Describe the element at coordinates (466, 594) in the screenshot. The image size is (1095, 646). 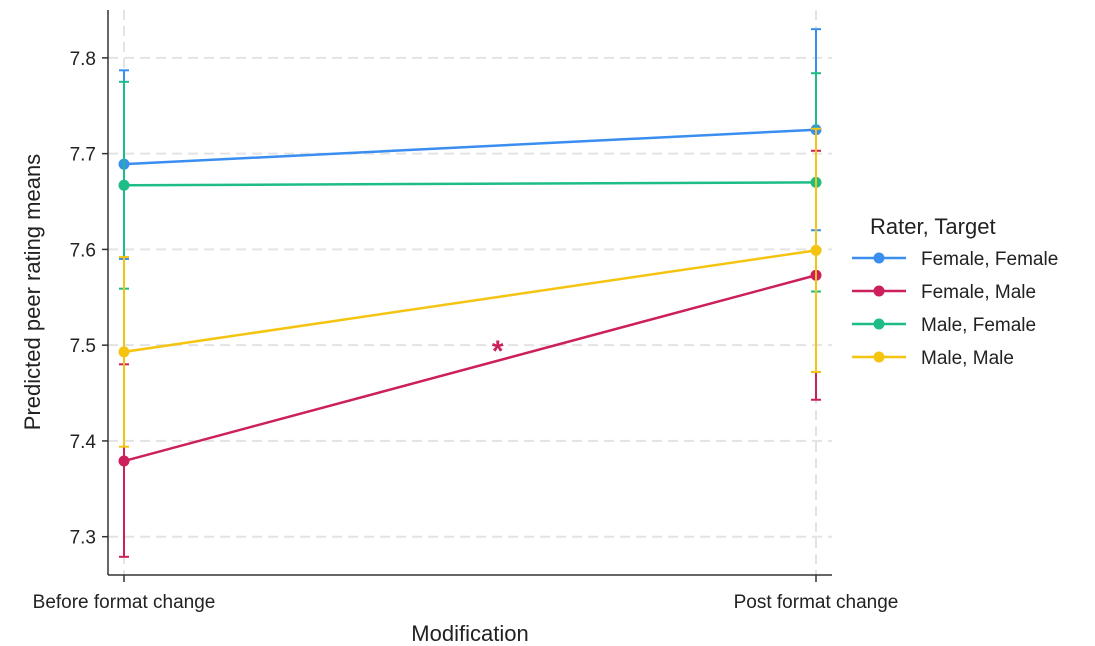
I see `x-ticks: Before format change Post format change` at that location.